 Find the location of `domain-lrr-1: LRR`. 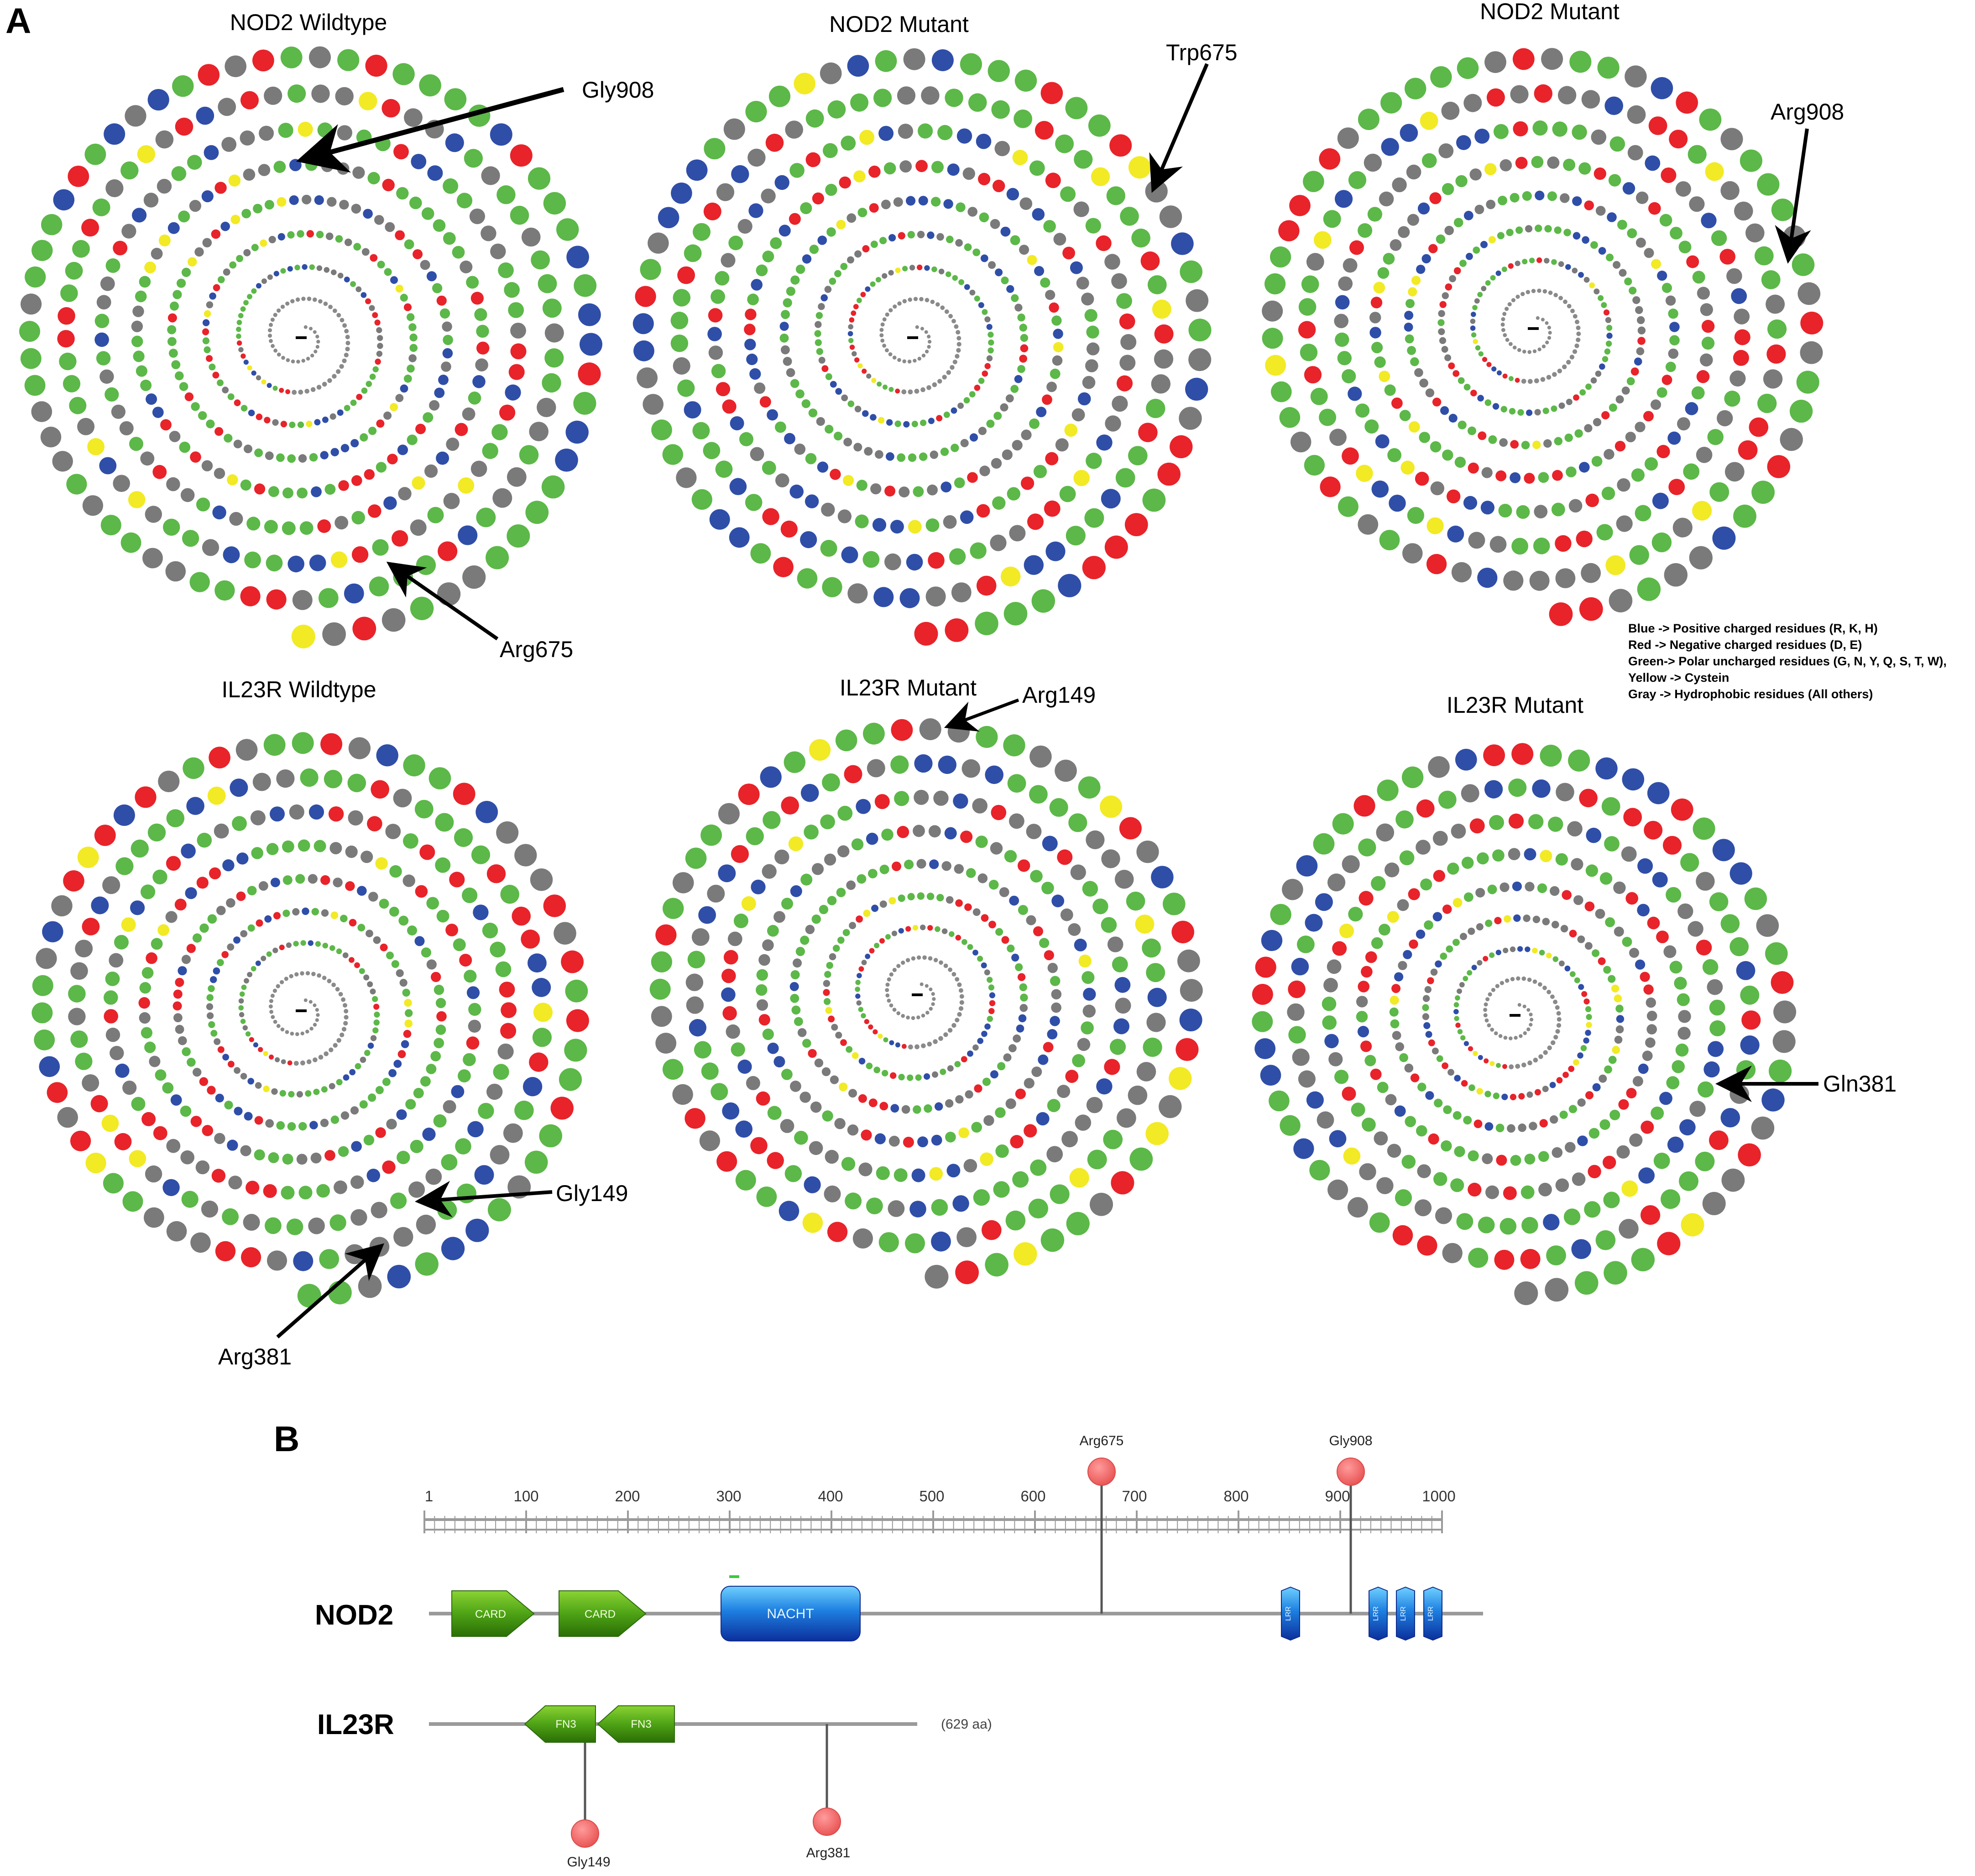

domain-lrr-1: LRR is located at coordinates (1290, 1613).